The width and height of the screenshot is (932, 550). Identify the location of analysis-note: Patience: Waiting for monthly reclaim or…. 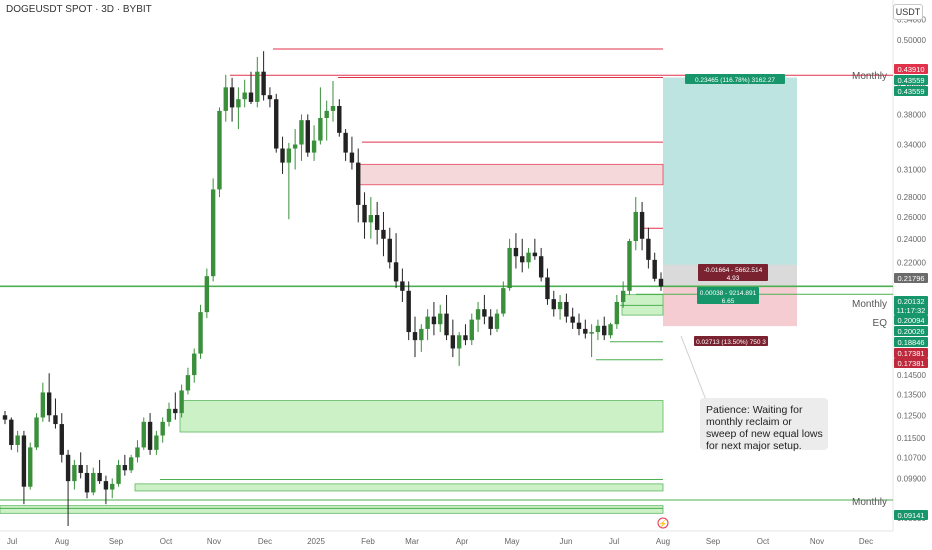
(764, 425).